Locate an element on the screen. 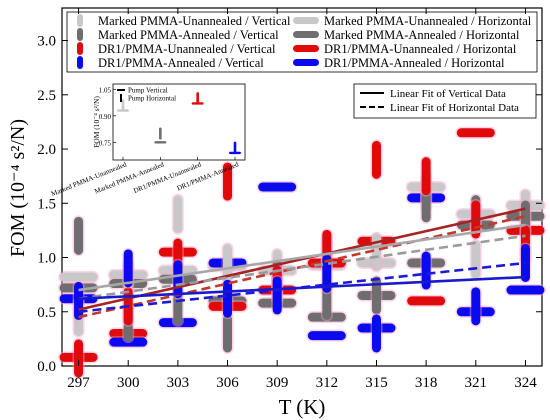 This screenshot has height=420, width=550. y-tick-label: 2.5 is located at coordinates (46, 96).